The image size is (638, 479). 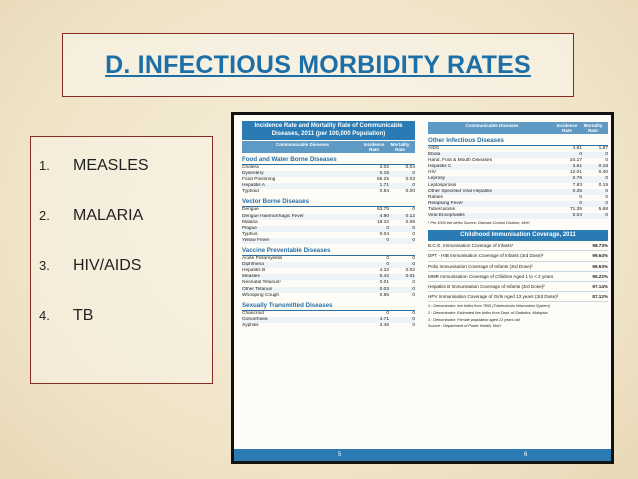 I want to click on page-number-right: 6, so click(x=526, y=455).